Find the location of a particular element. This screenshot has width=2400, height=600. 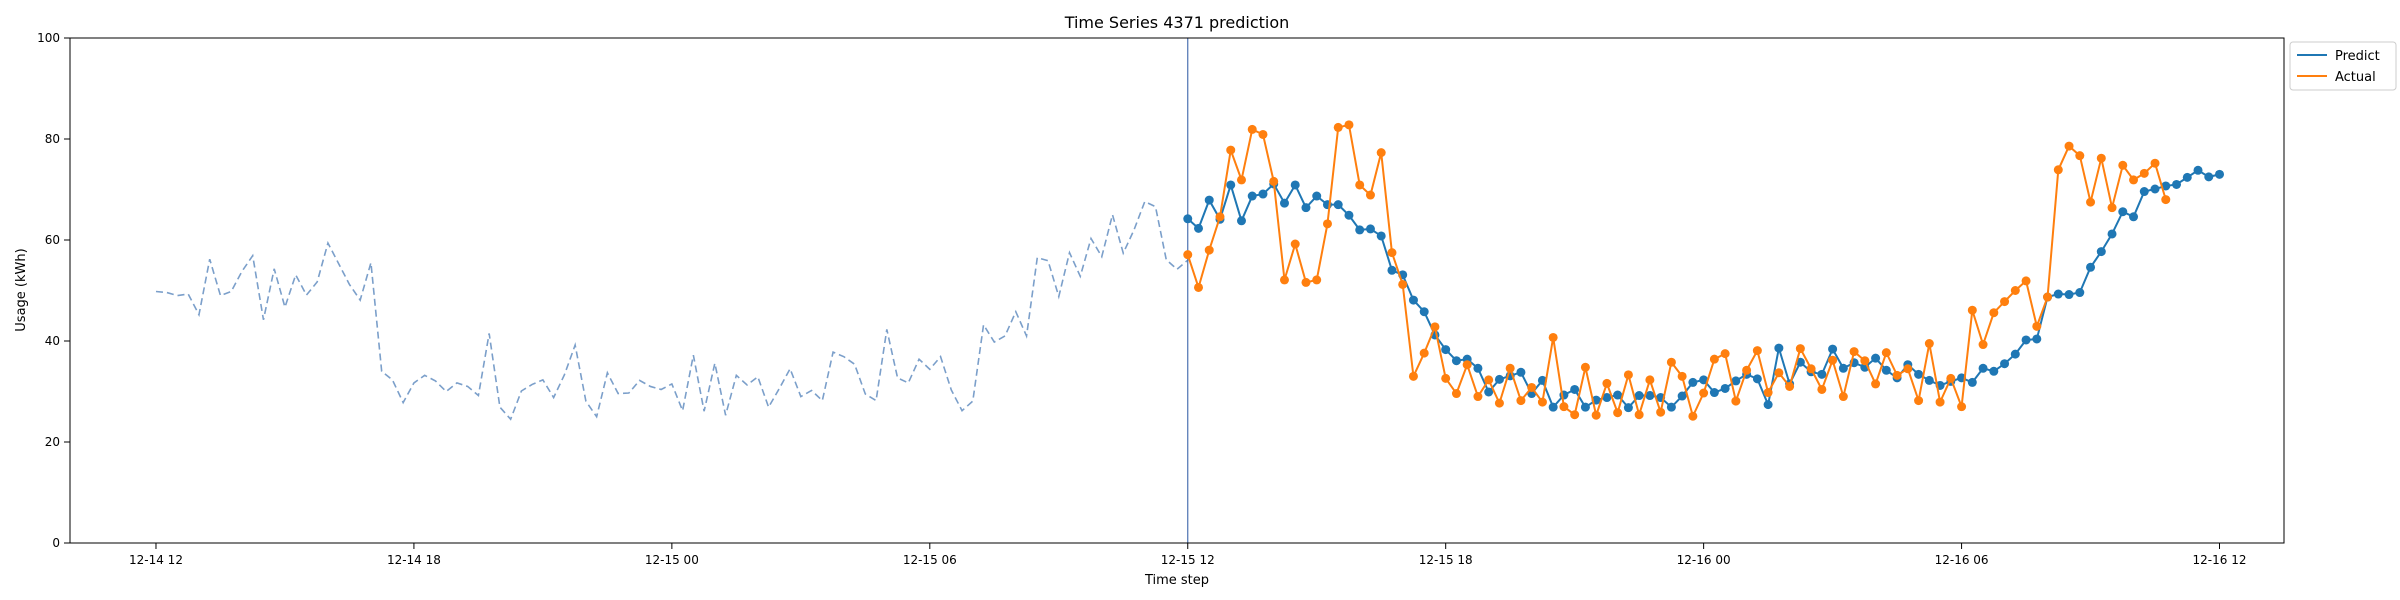

y-tick-label: 40 is located at coordinates (52, 341).